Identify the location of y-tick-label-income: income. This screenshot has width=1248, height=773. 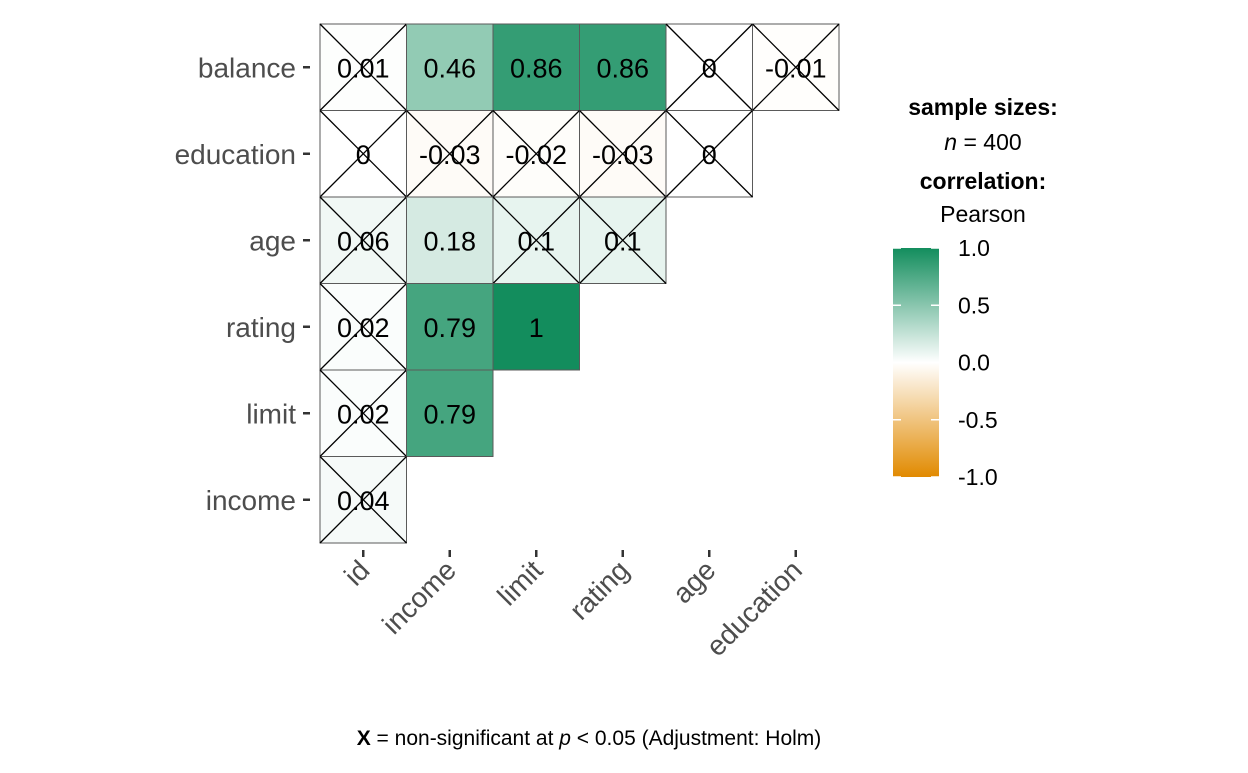
(251, 500).